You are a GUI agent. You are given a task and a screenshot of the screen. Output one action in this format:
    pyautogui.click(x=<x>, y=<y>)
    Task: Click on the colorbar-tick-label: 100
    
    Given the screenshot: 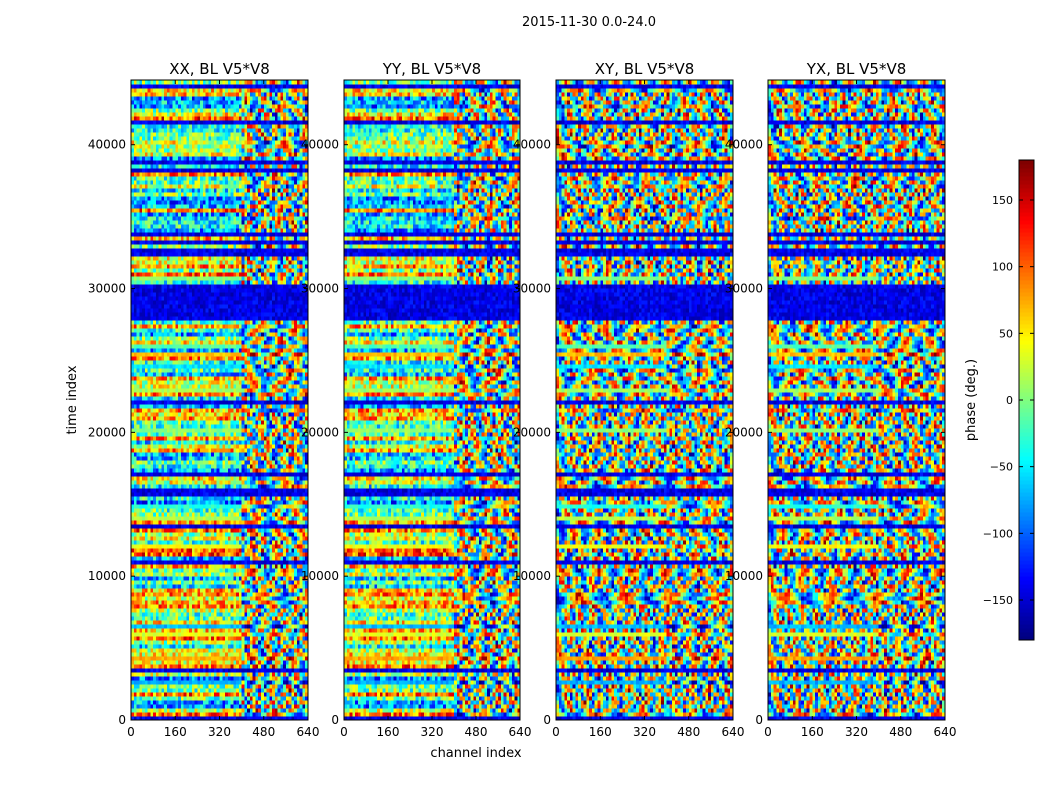 What is the action you would take?
    pyautogui.click(x=1002, y=267)
    